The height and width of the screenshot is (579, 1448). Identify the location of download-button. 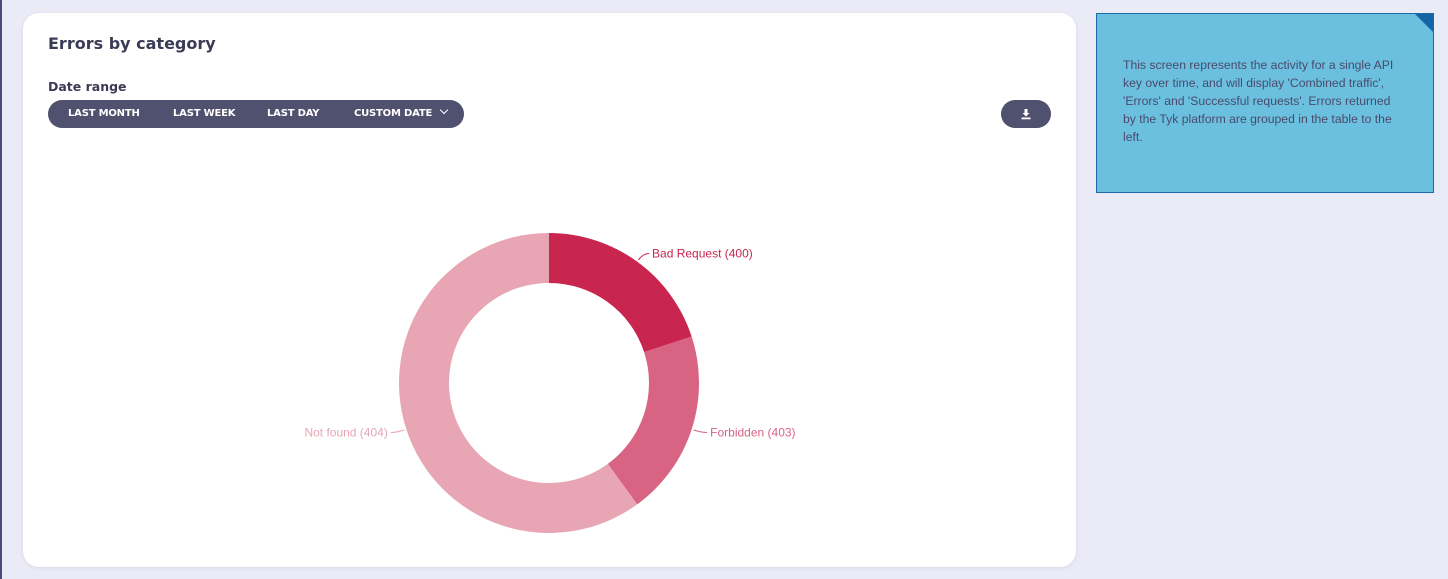
(1026, 114).